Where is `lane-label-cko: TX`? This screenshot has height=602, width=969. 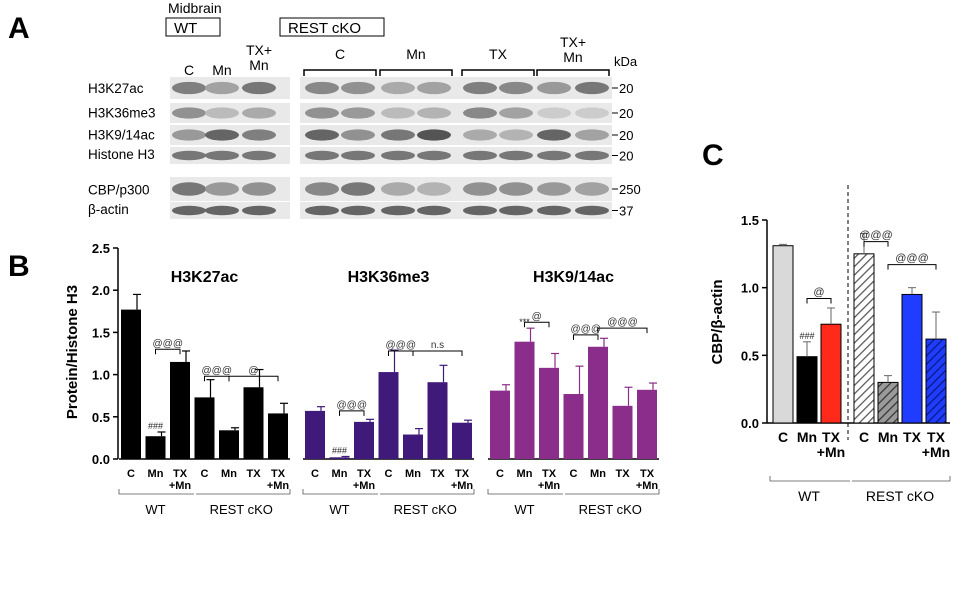 lane-label-cko: TX is located at coordinates (498, 54).